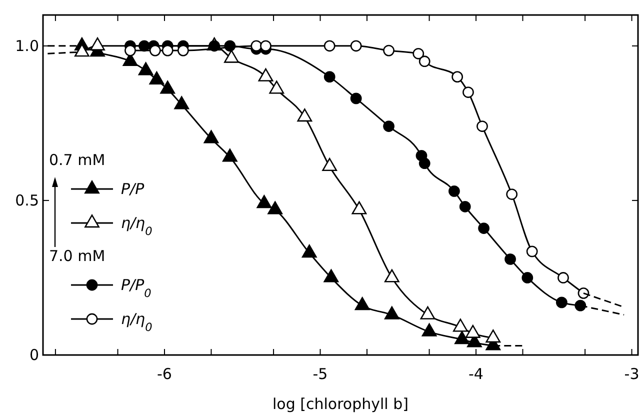 The image size is (641, 419). I want to click on y-tick-label: 0.5, so click(27, 200).